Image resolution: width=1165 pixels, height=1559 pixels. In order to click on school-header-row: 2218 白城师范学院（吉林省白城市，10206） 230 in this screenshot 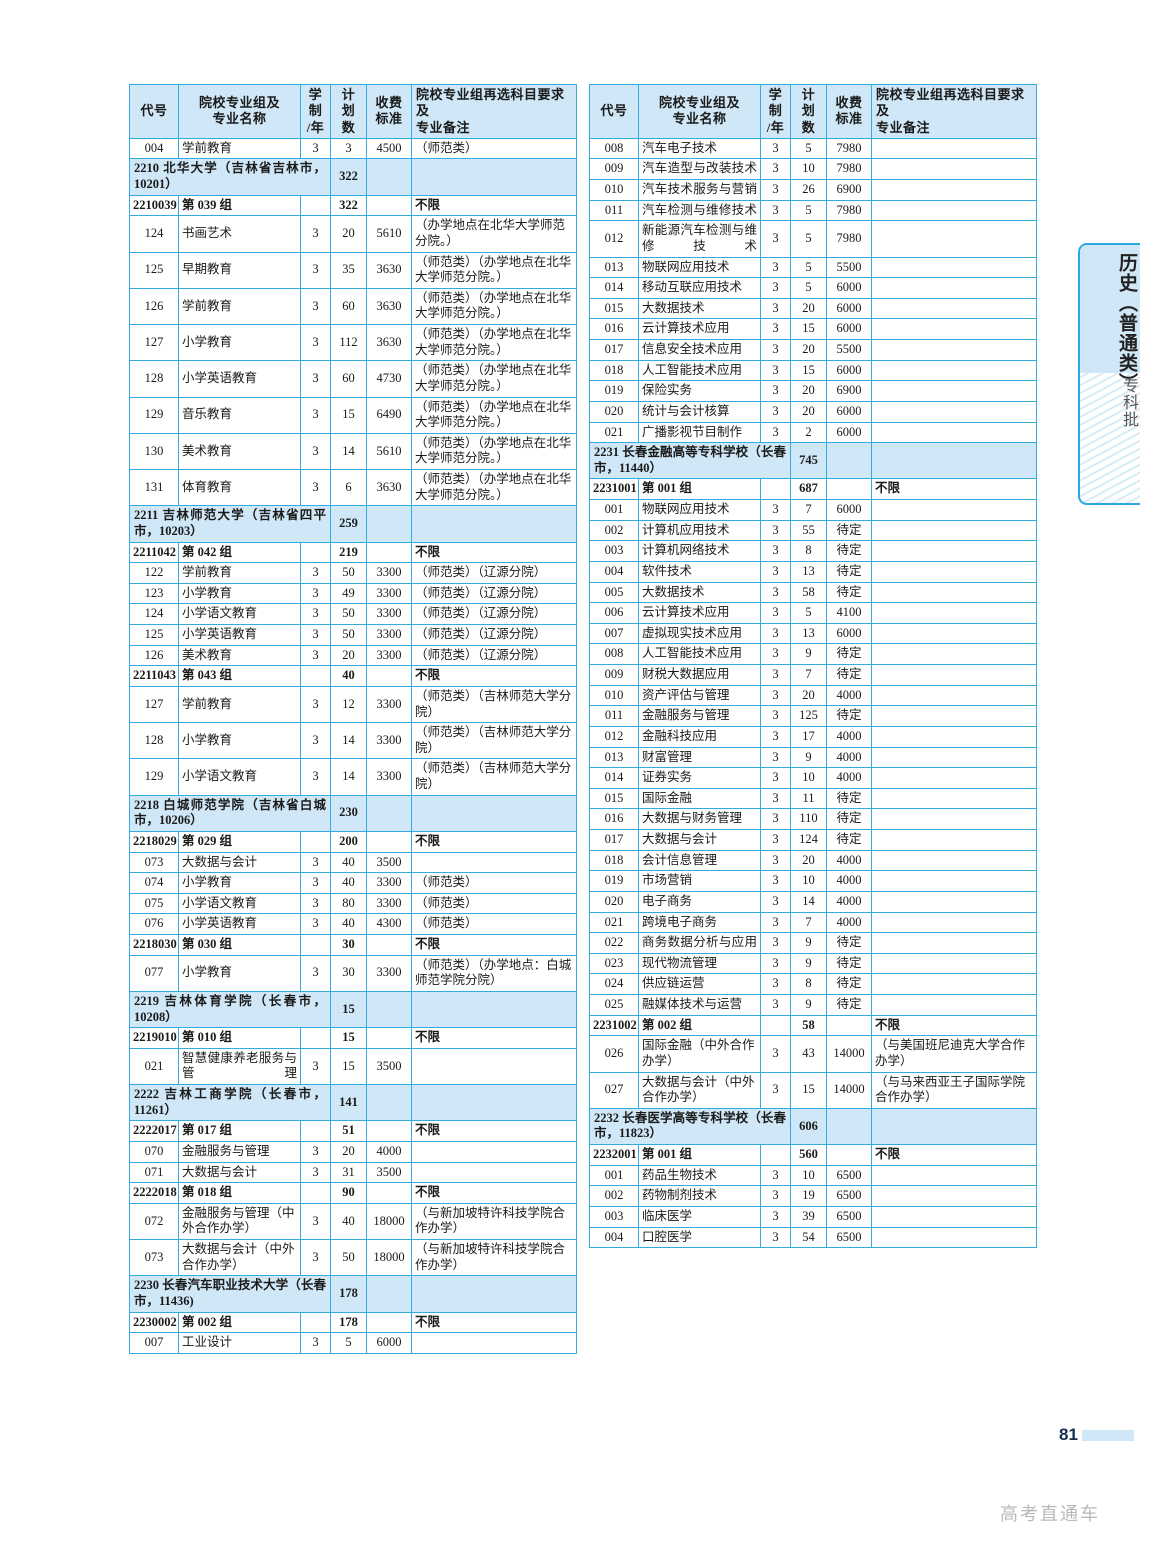, I will do `click(353, 813)`.